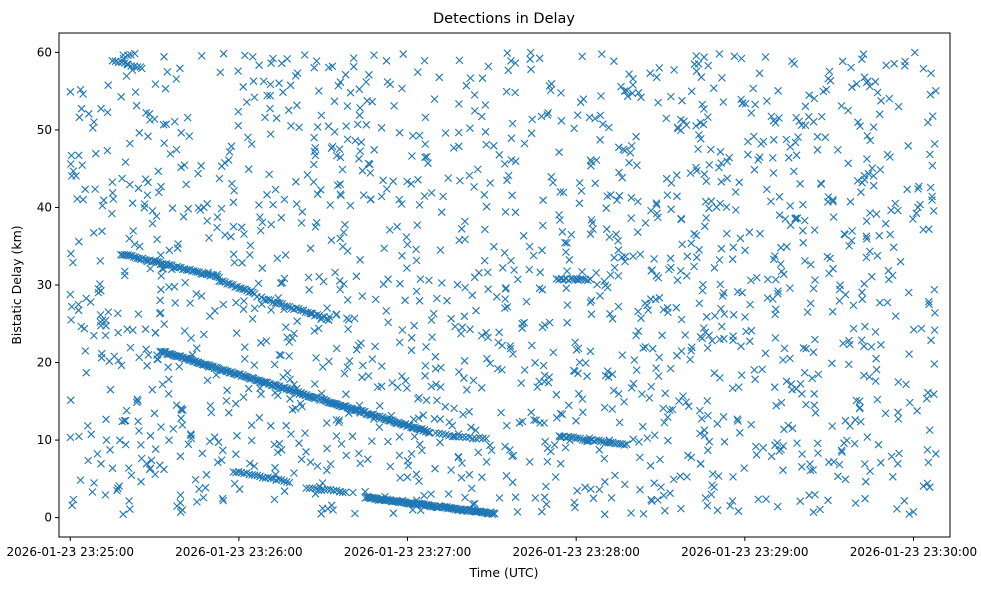 This screenshot has width=981, height=590. I want to click on y-axis: 0 10 20 30 40 50 60, so click(48, 285).